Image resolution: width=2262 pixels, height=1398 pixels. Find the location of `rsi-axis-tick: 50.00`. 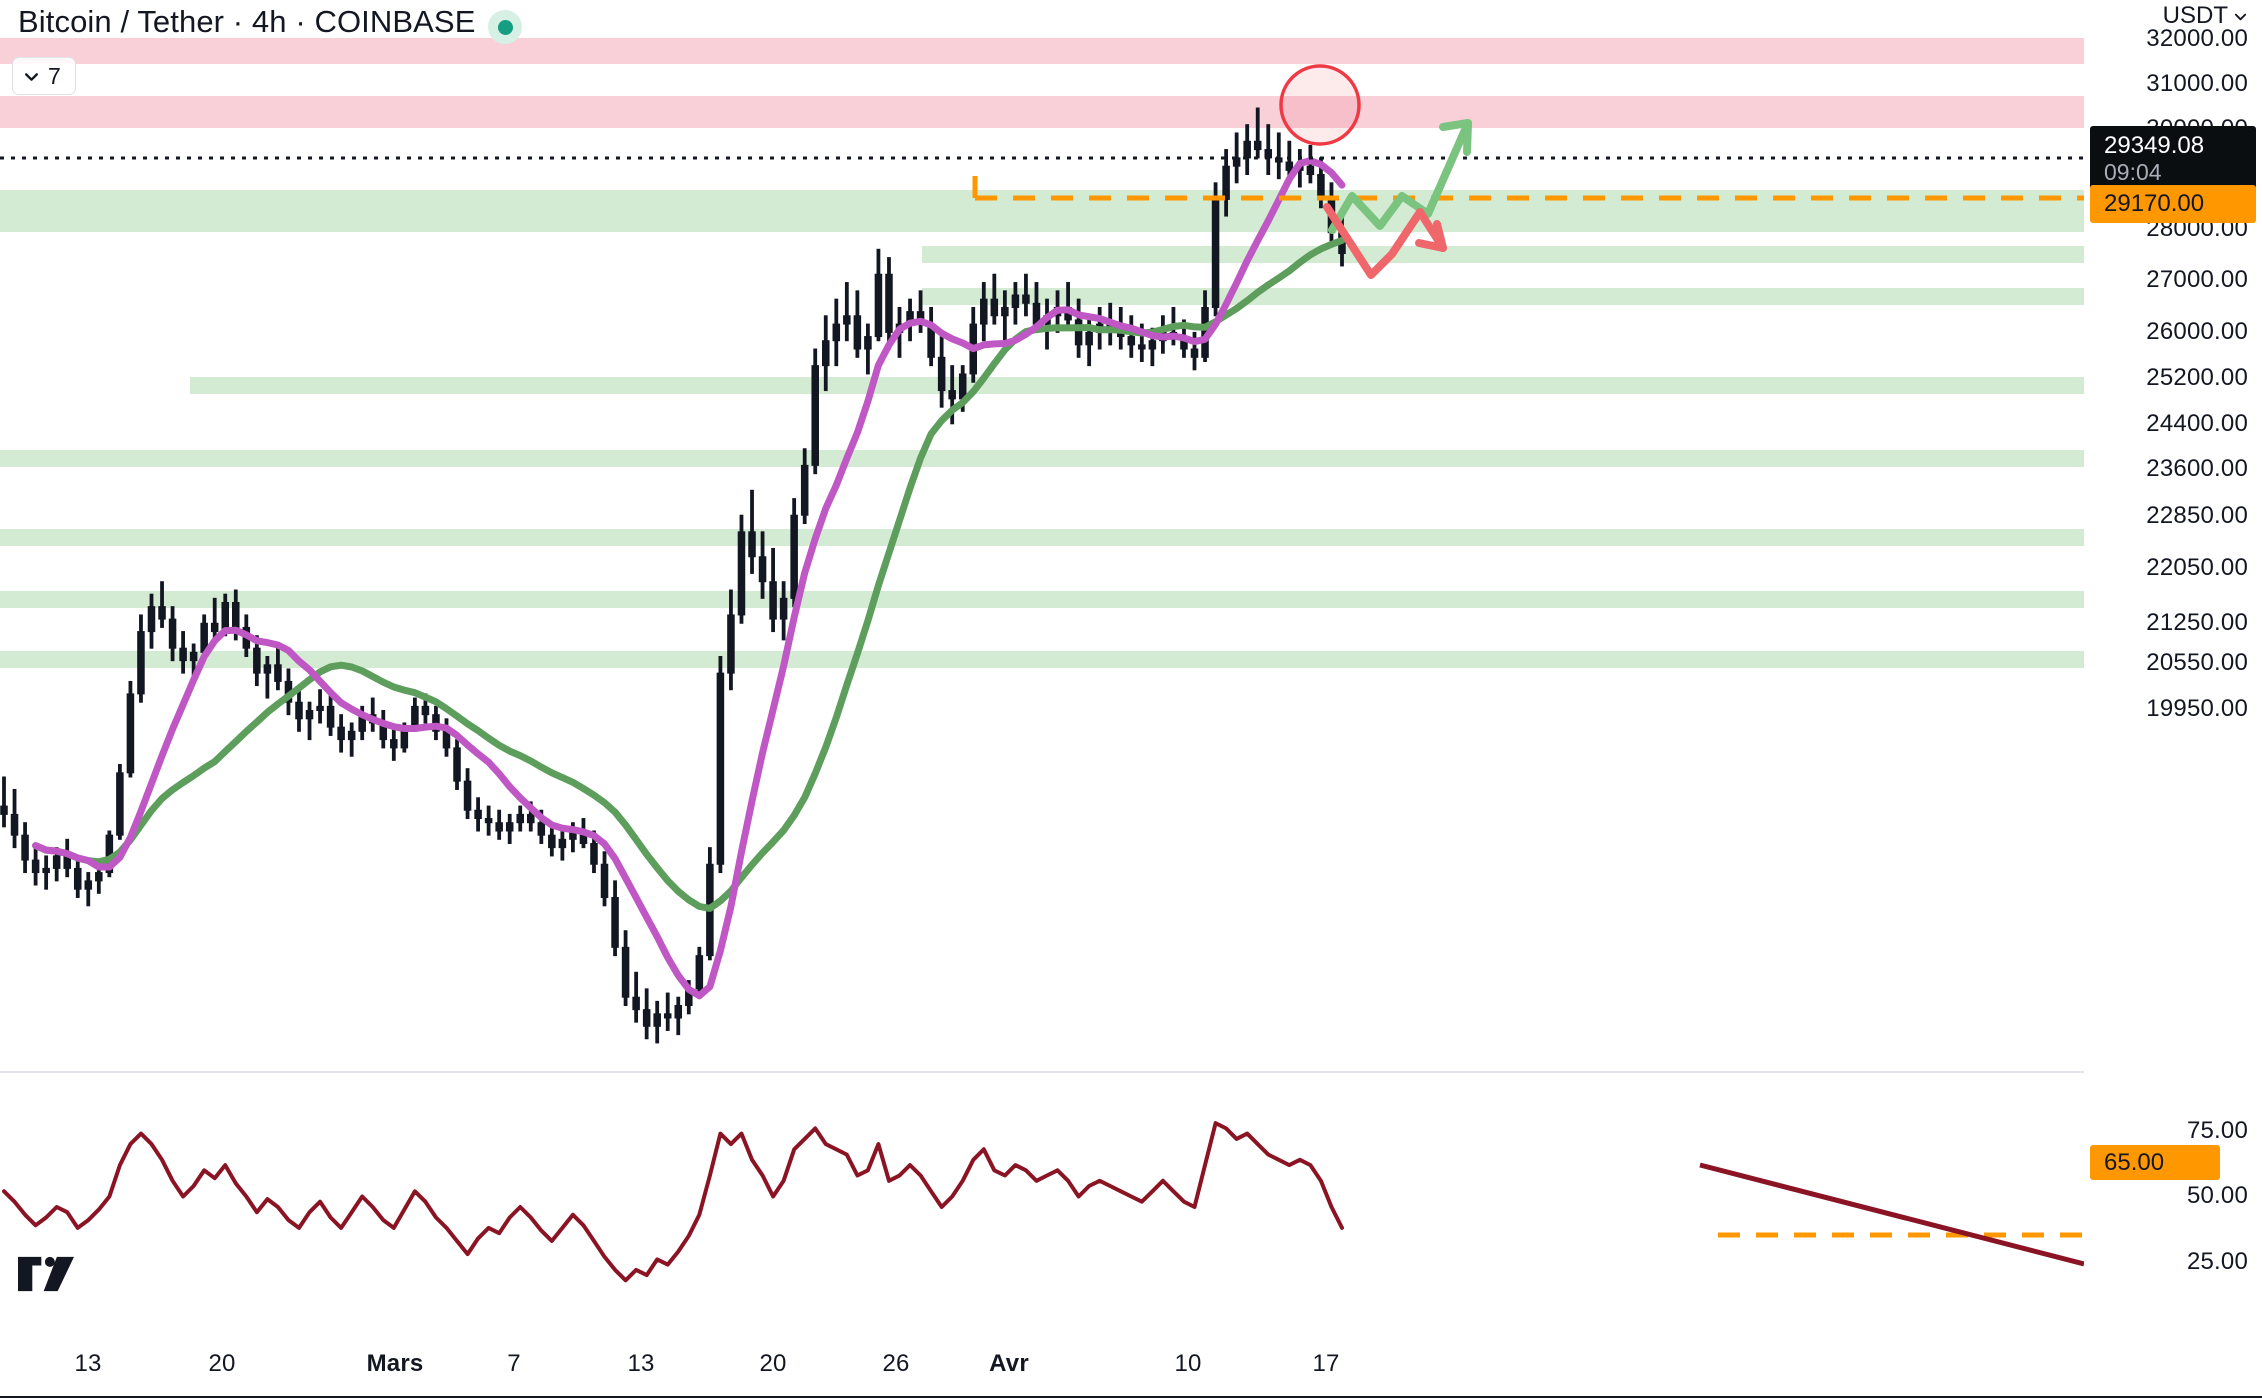

rsi-axis-tick: 50.00 is located at coordinates (2217, 1195).